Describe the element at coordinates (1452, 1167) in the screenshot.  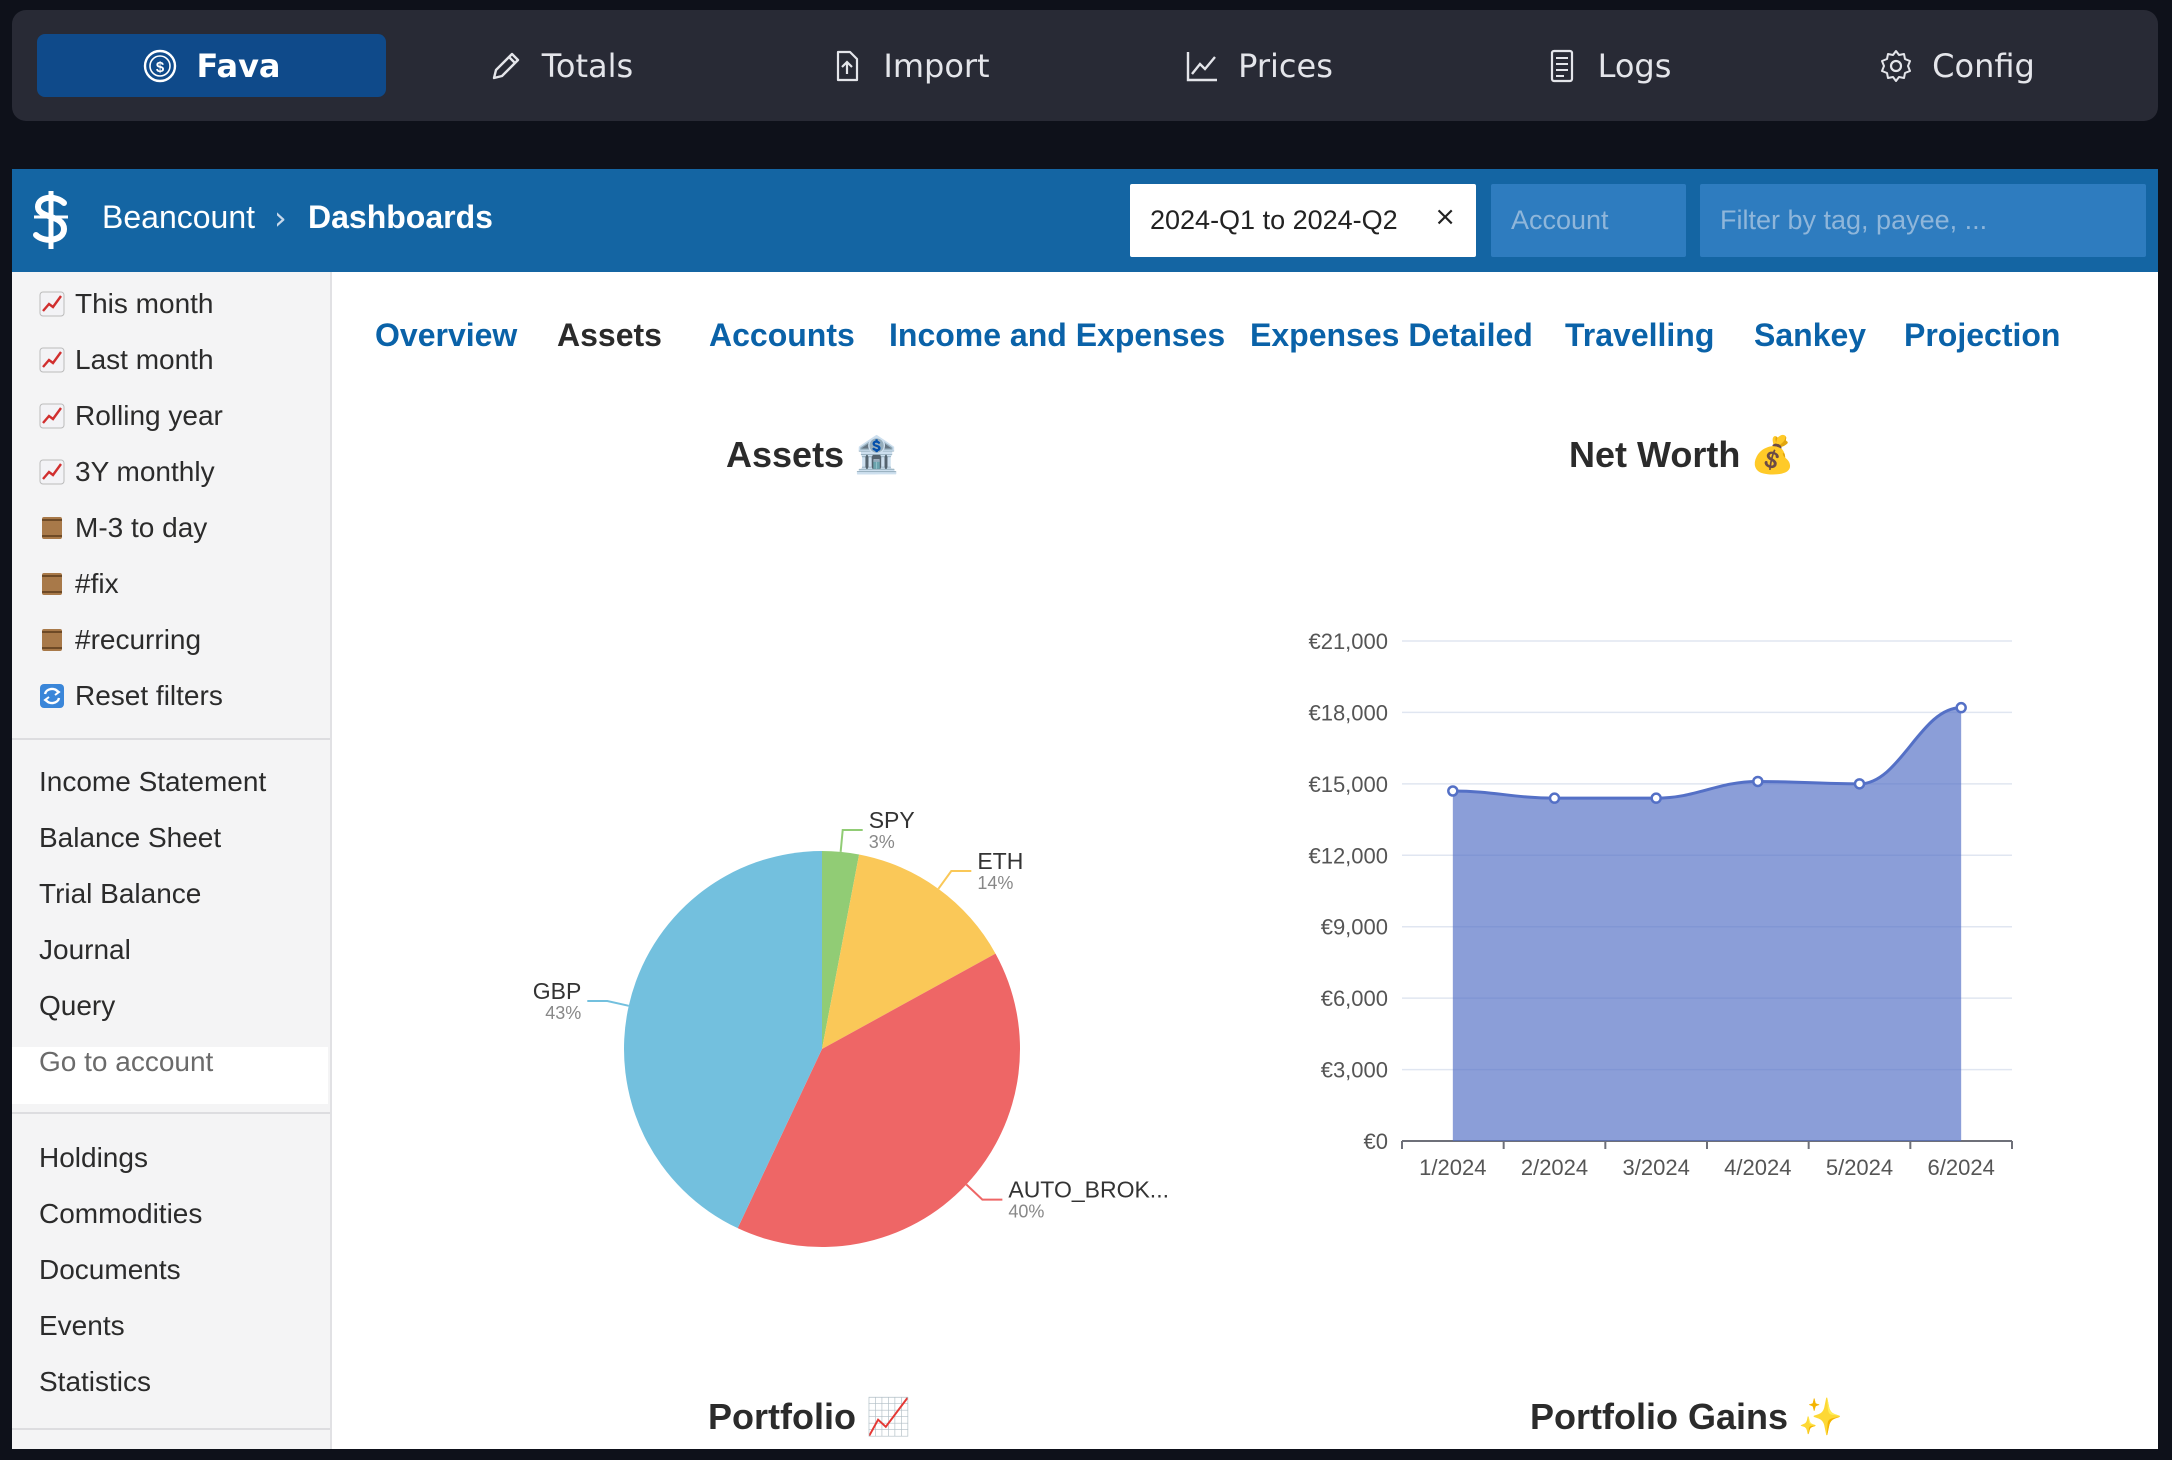
I see `x-tick-label: 1/2024` at that location.